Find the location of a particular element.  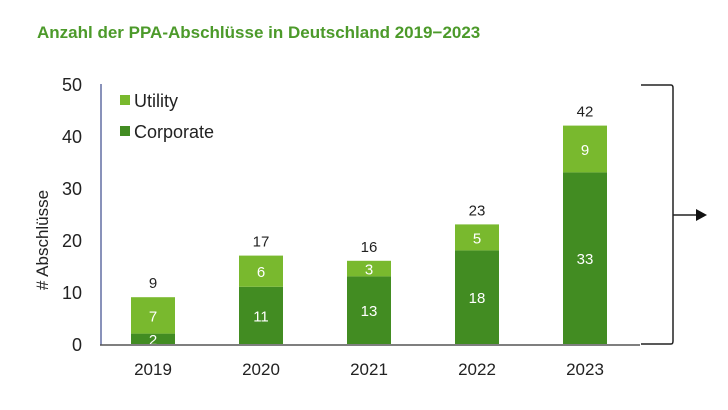

legend-swatch-corporate is located at coordinates (125, 131).